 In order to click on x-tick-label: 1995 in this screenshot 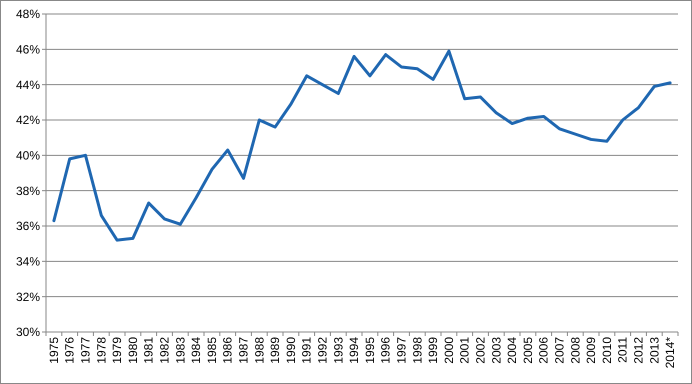, I will do `click(369, 350)`.